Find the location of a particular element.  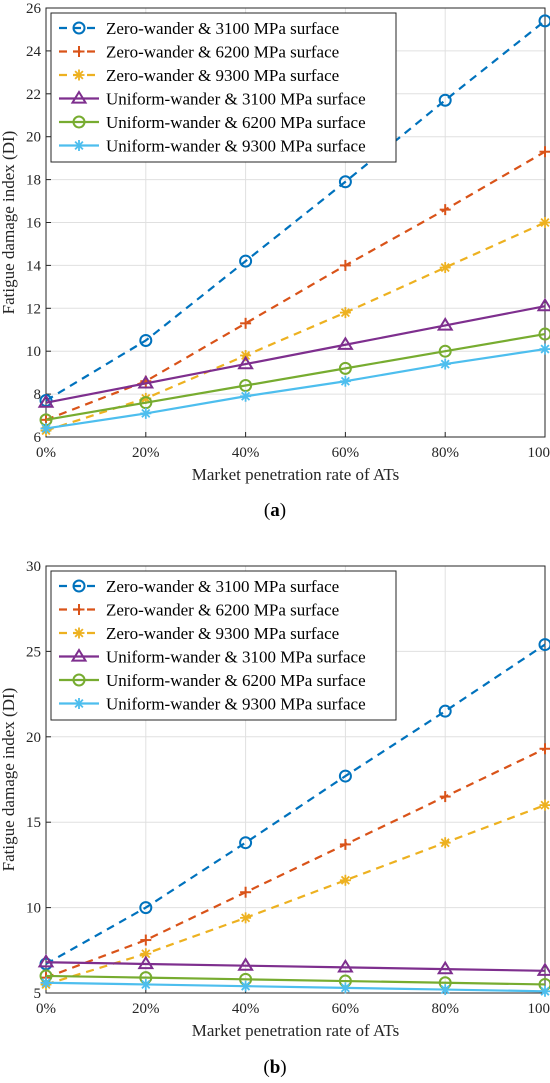

y-tick-label: 20 is located at coordinates (33, 738).